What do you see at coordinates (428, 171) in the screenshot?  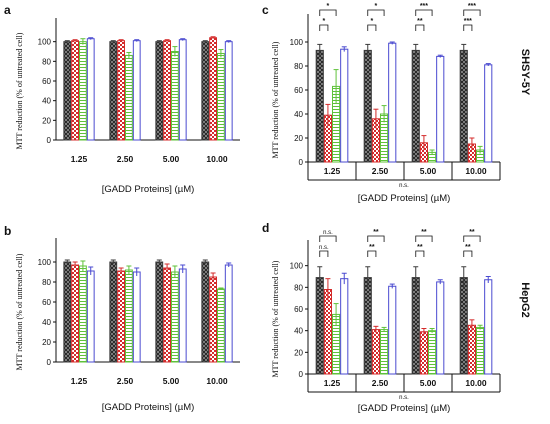 I see `x-tick-label: 5.00` at bounding box center [428, 171].